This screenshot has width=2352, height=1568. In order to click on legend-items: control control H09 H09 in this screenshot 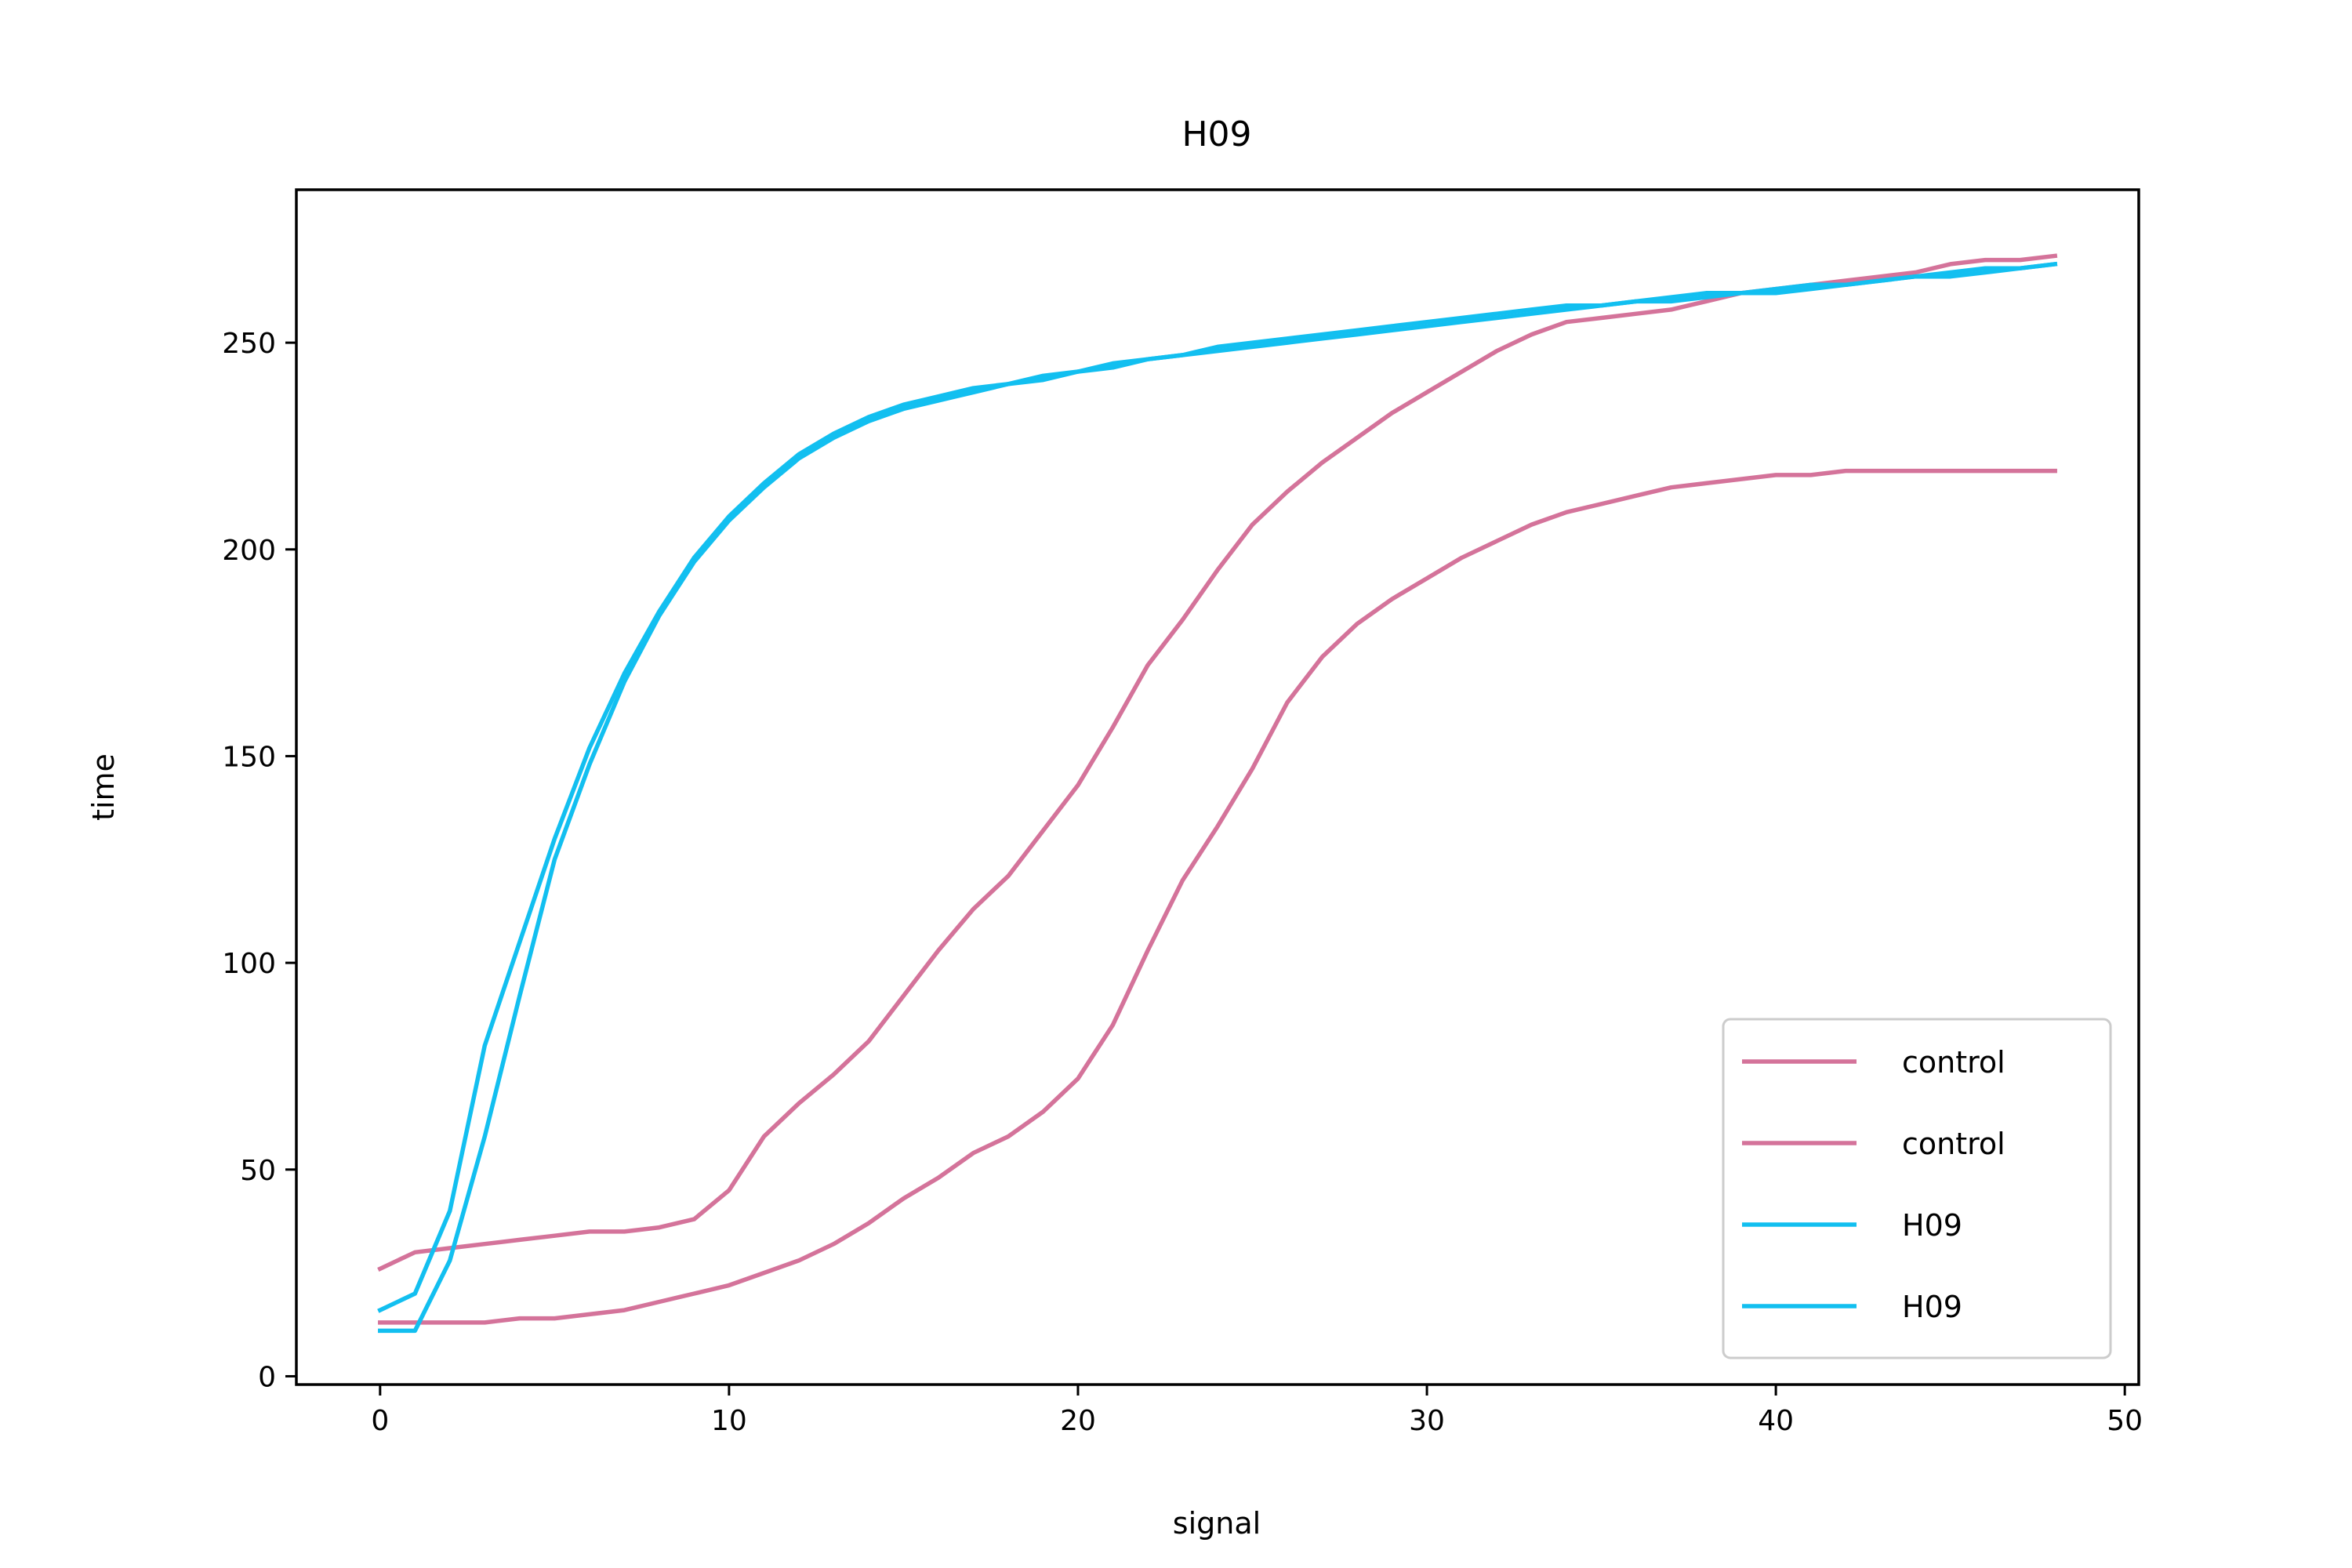, I will do `click(1873, 1184)`.